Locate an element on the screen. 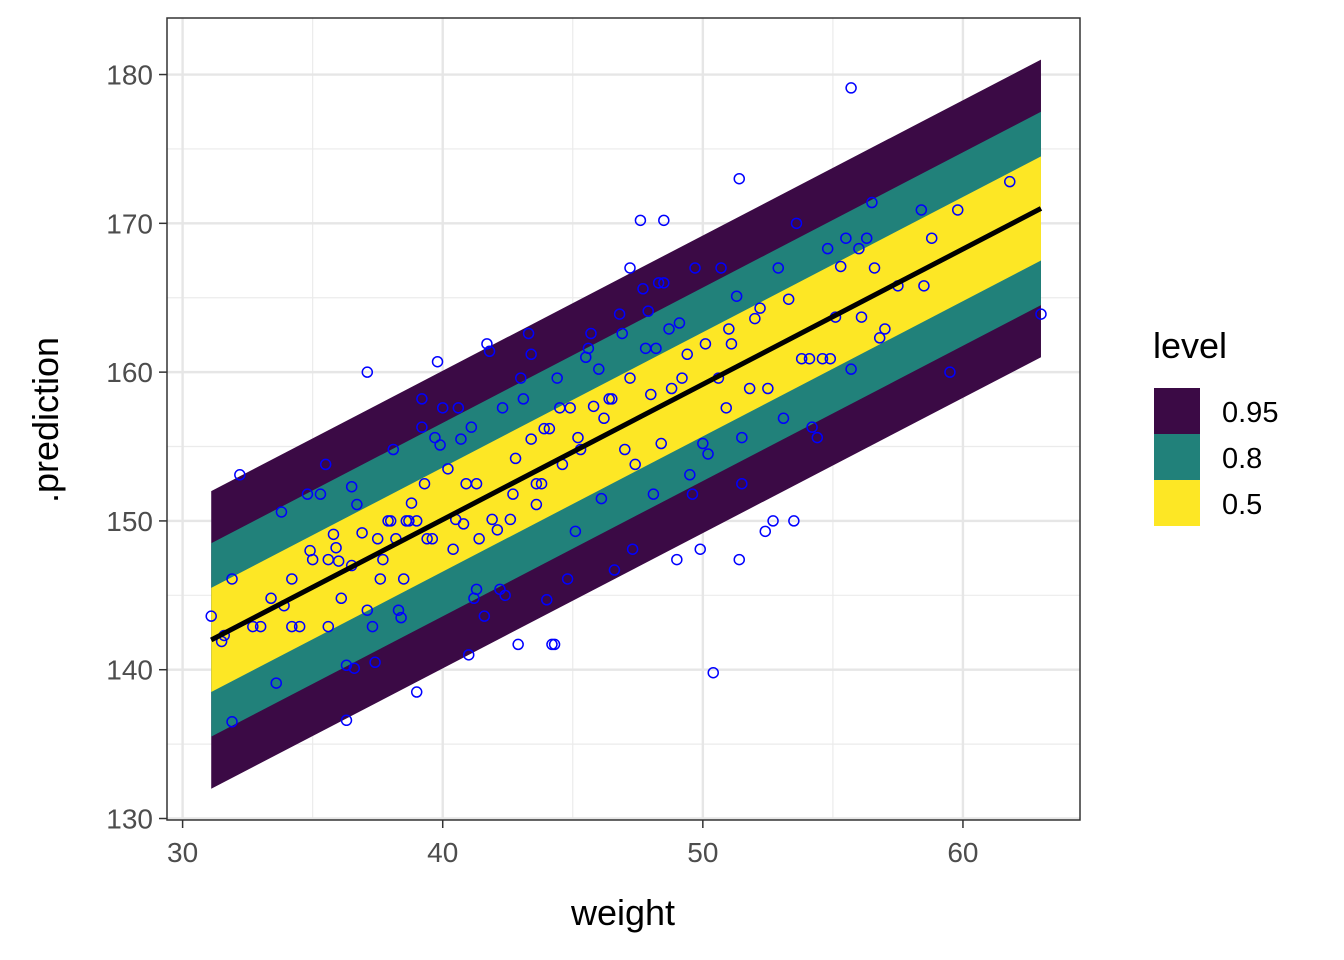  y-tick-label: 130 is located at coordinates (129, 819).